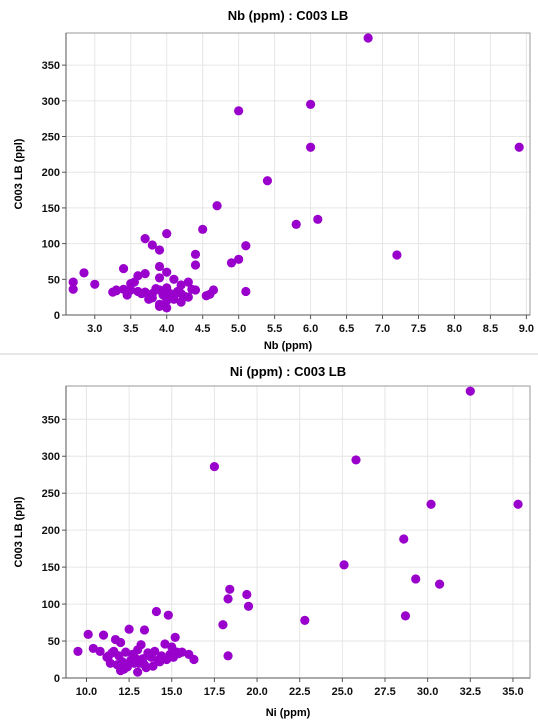 The height and width of the screenshot is (721, 538). What do you see at coordinates (382, 329) in the screenshot?
I see `nb-x-tick-label: 7.0` at bounding box center [382, 329].